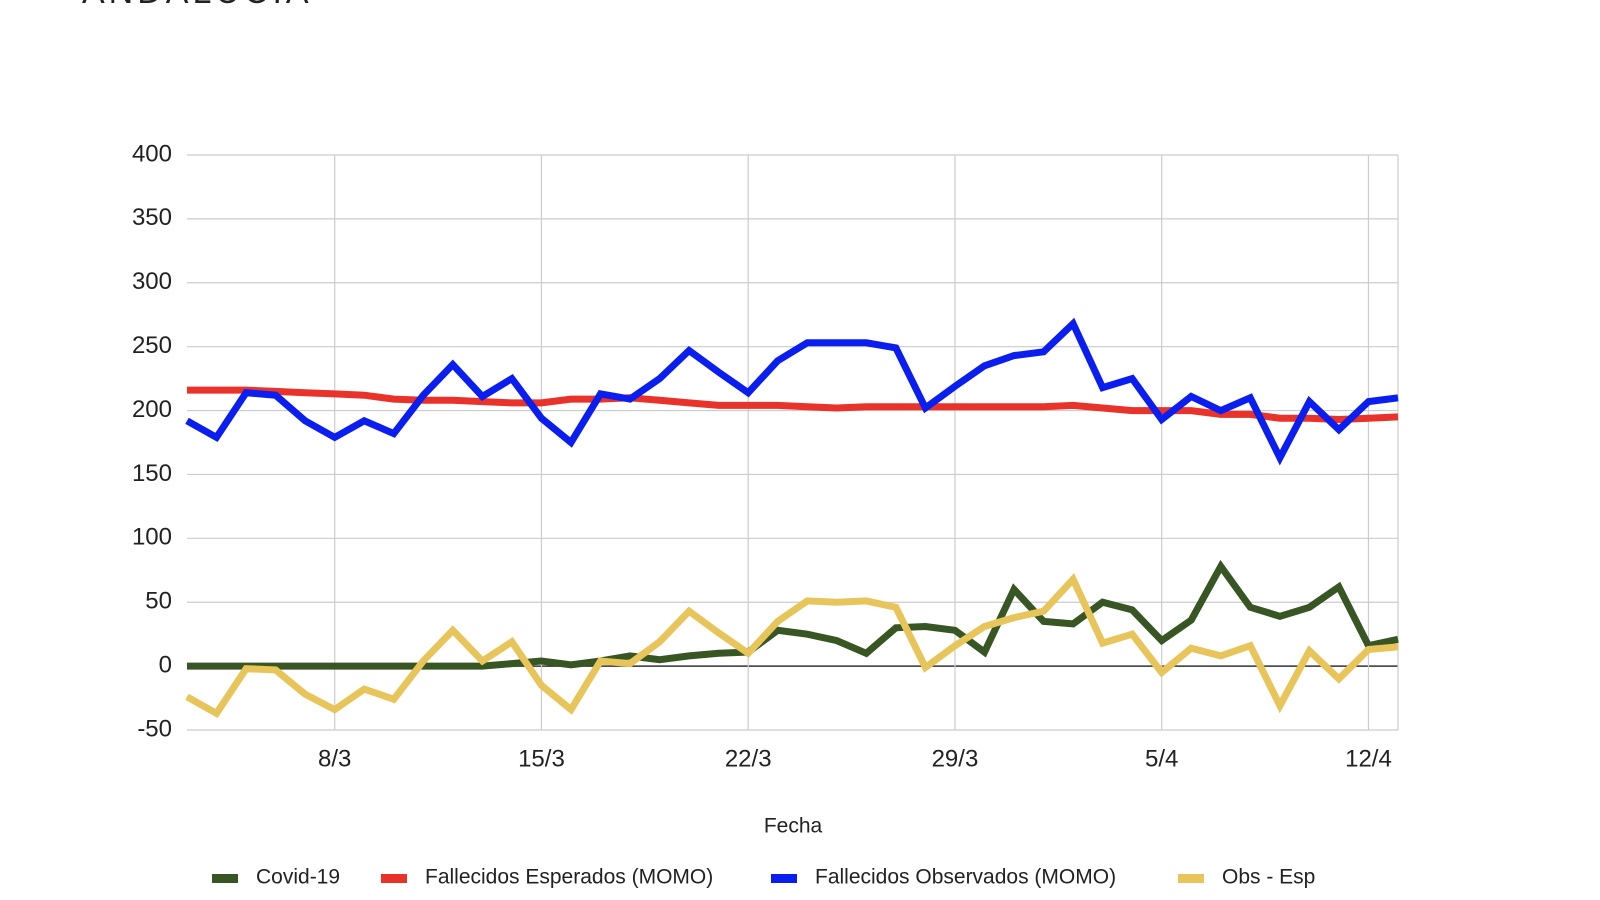 This screenshot has width=1600, height=900. Describe the element at coordinates (197, 5) in the screenshot. I see `chart-title: ANDALUCÍA` at that location.